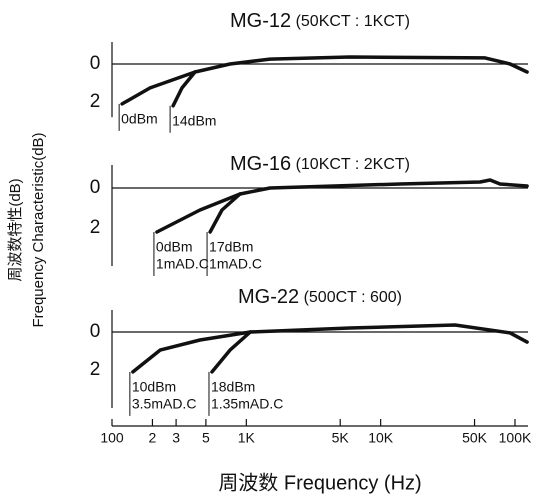 The width and height of the screenshot is (544, 497). Describe the element at coordinates (319, 482) in the screenshot. I see `x-axis-label: 周波数 Frequency (Hz)` at that location.